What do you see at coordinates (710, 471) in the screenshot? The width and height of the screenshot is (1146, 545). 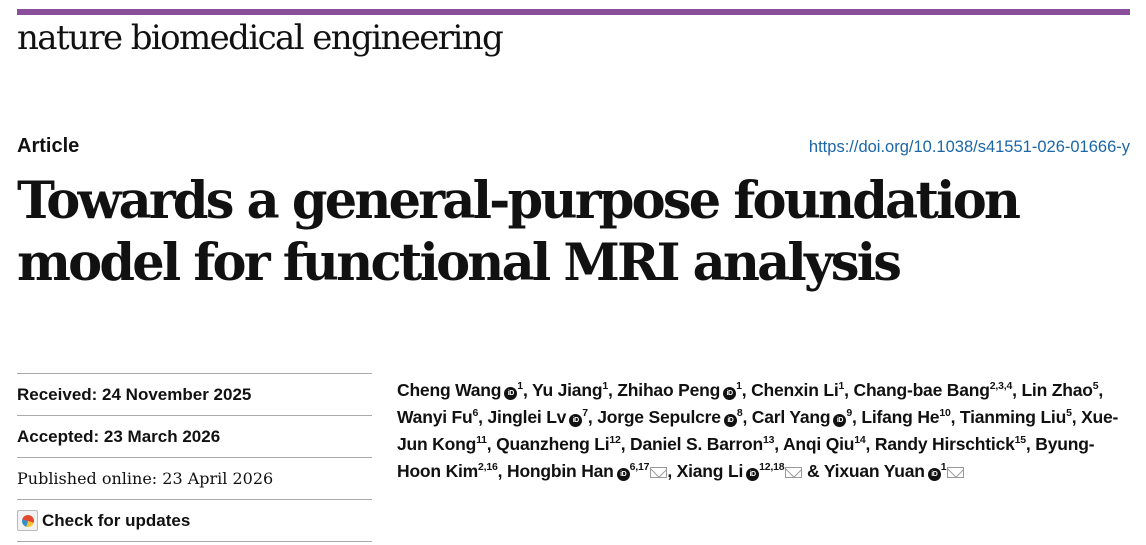 I see `author-name: Xiang Li` at bounding box center [710, 471].